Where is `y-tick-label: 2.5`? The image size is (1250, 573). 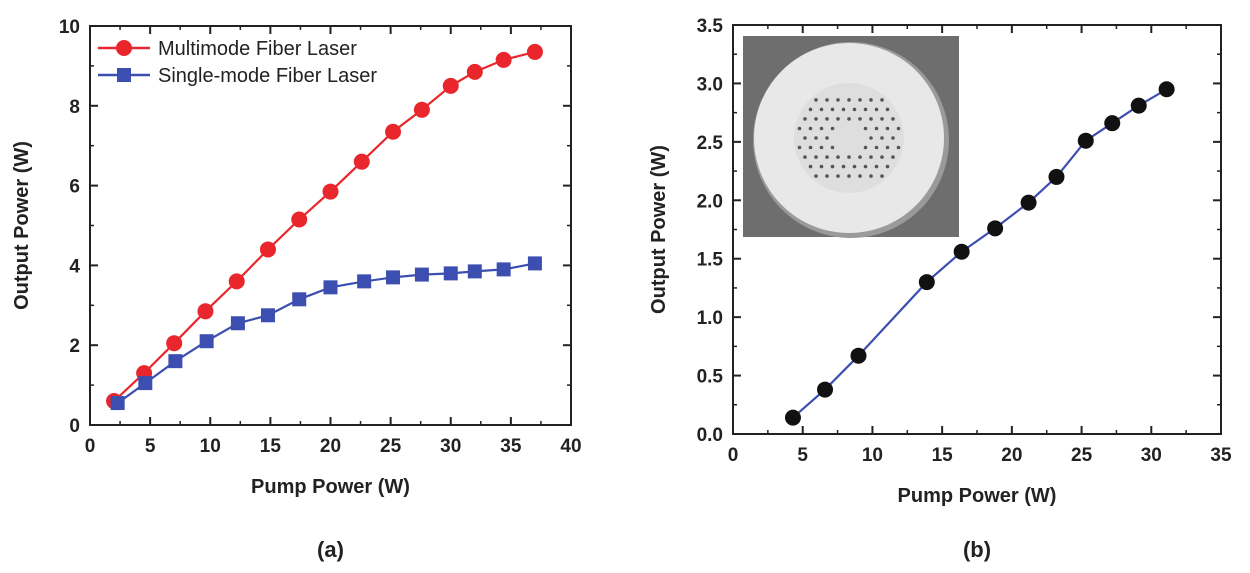 y-tick-label: 2.5 is located at coordinates (710, 143).